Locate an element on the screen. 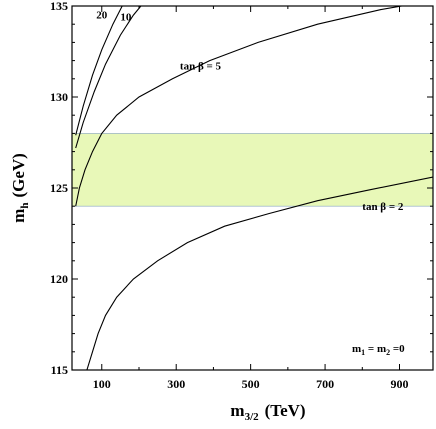 The image size is (436, 429). y-tick-label: 115 is located at coordinates (59, 370).